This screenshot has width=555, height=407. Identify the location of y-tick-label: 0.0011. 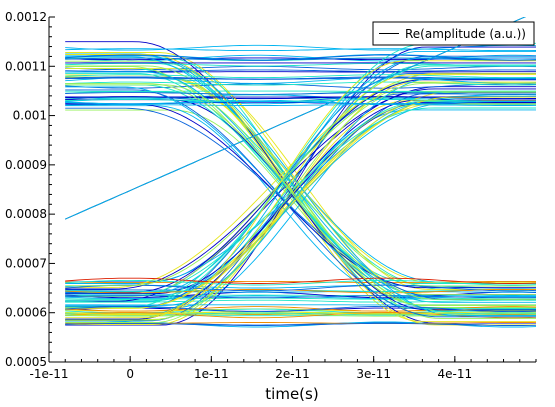
(26, 66).